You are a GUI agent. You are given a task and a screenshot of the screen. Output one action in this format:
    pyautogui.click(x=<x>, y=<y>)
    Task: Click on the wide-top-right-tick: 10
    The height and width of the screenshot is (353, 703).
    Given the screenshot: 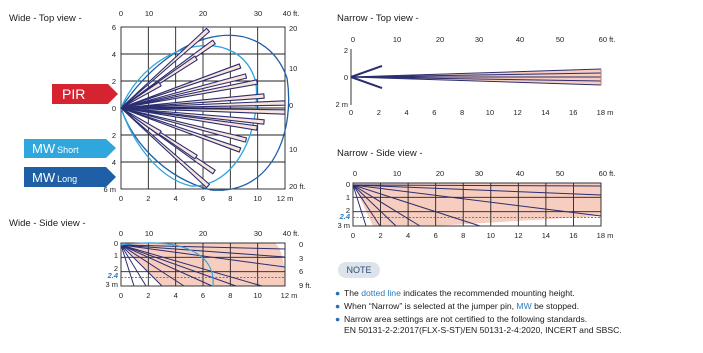 What is the action you would take?
    pyautogui.click(x=293, y=68)
    